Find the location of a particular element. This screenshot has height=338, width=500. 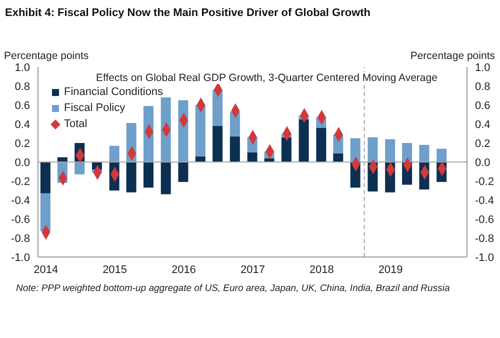

y2-tick-label: 0.8 is located at coordinates (482, 86).